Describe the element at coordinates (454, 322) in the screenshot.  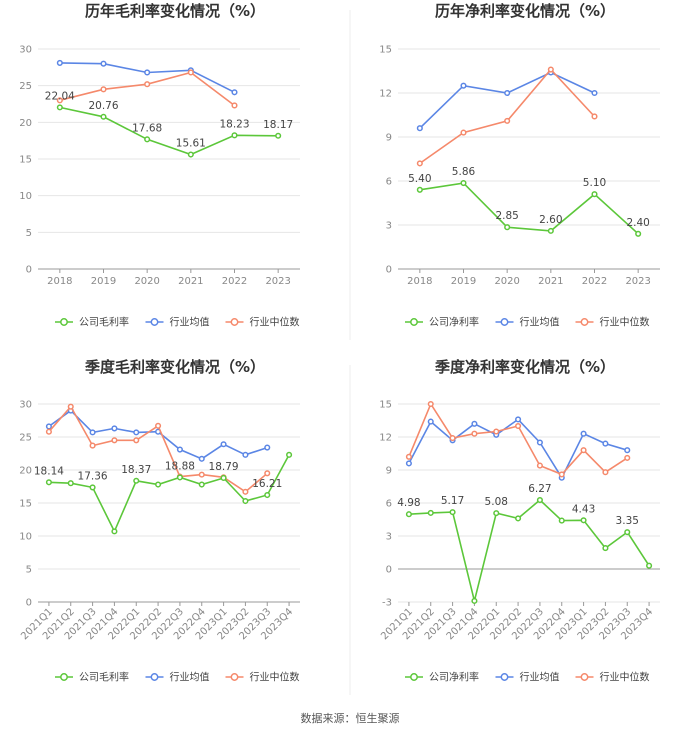
I see `legend-label: 公司净利率` at that location.